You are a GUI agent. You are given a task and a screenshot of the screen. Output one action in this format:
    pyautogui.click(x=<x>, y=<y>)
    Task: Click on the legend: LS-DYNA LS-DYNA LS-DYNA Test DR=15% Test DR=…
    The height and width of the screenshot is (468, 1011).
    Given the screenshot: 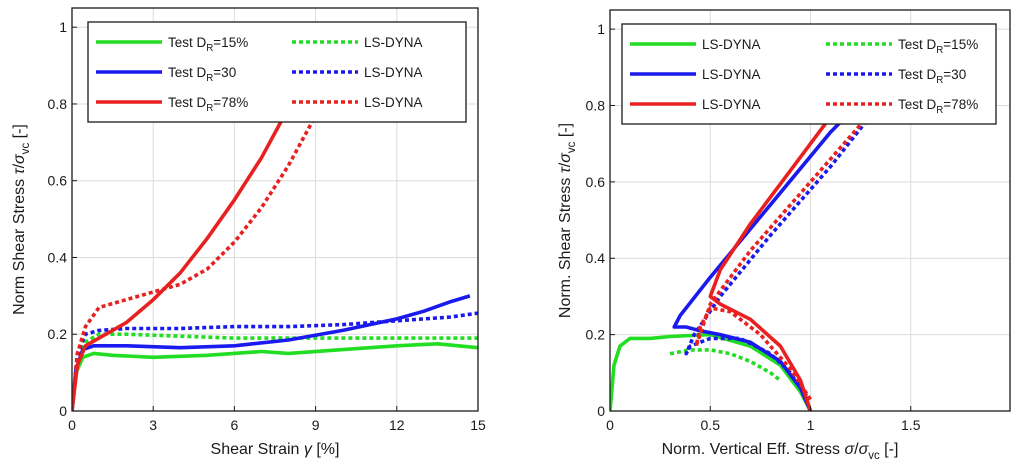 What is the action you would take?
    pyautogui.click(x=809, y=74)
    